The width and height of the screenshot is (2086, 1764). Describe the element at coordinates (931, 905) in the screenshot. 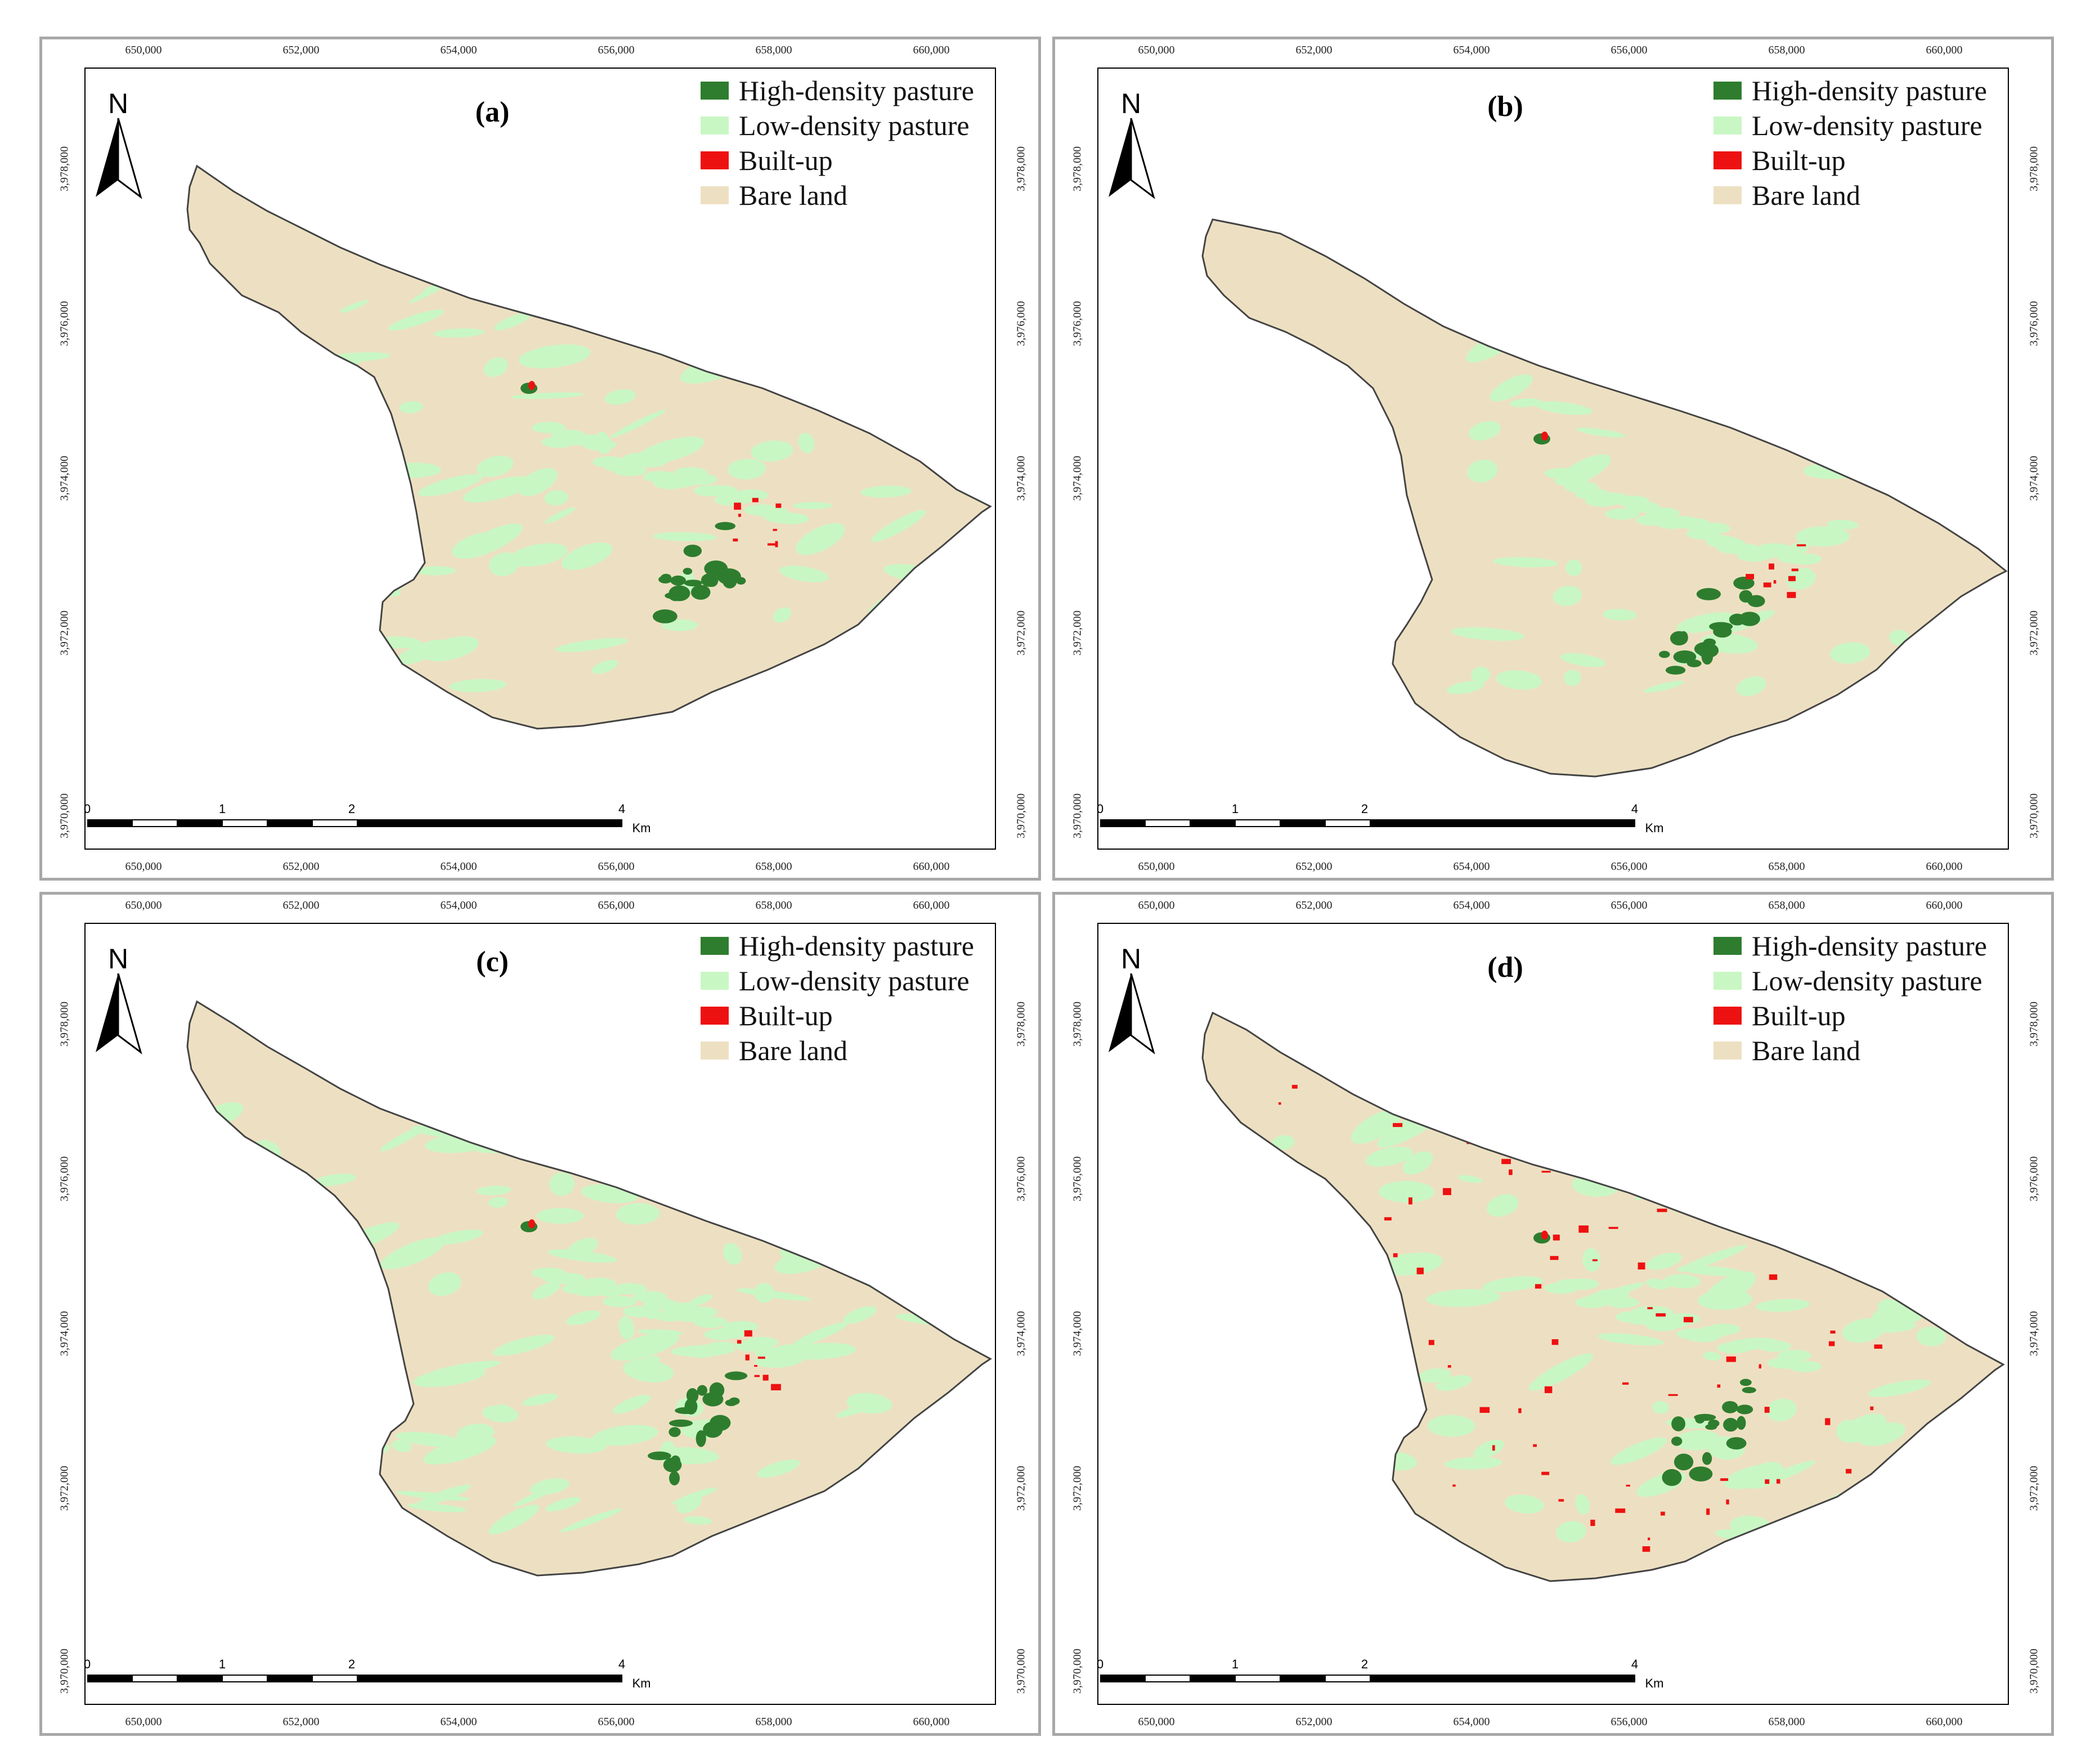

I see `x-tick-label: 660,000` at that location.